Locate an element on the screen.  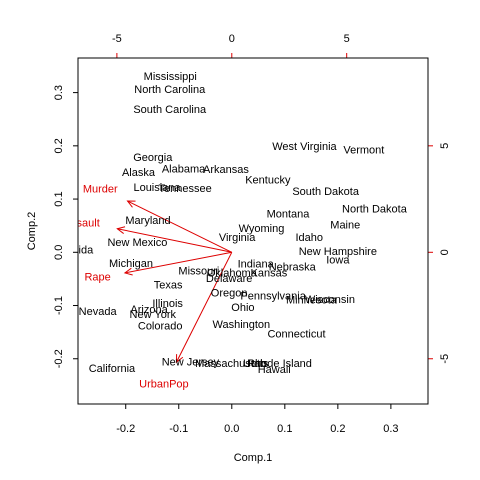
x-tick-label: 0.1 is located at coordinates (284, 429).